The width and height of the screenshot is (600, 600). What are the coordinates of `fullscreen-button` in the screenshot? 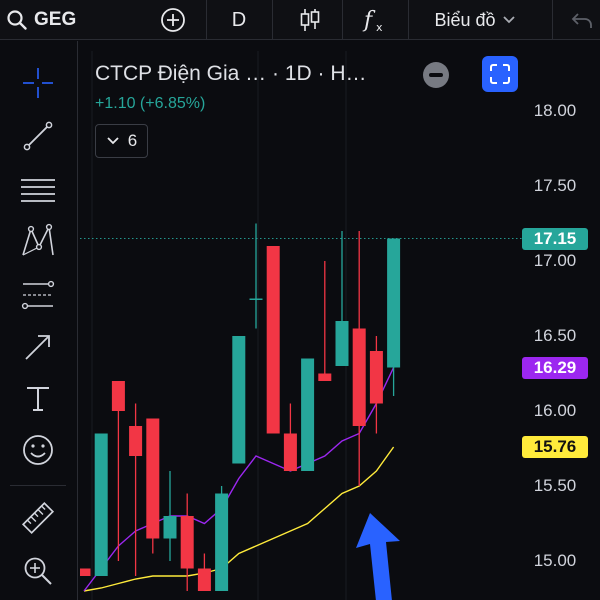 It's located at (500, 74).